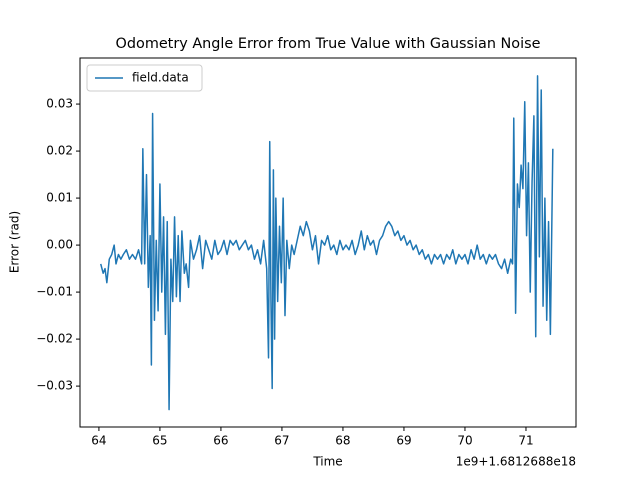 The height and width of the screenshot is (480, 640). Describe the element at coordinates (54, 292) in the screenshot. I see `y-tick-label: −0.01` at that location.